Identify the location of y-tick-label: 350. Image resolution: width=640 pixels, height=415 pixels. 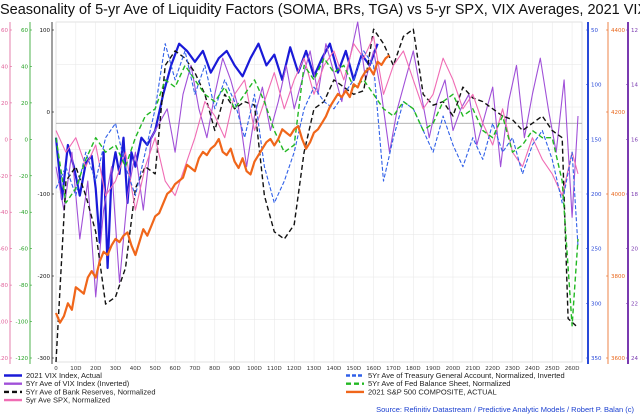
(596, 359).